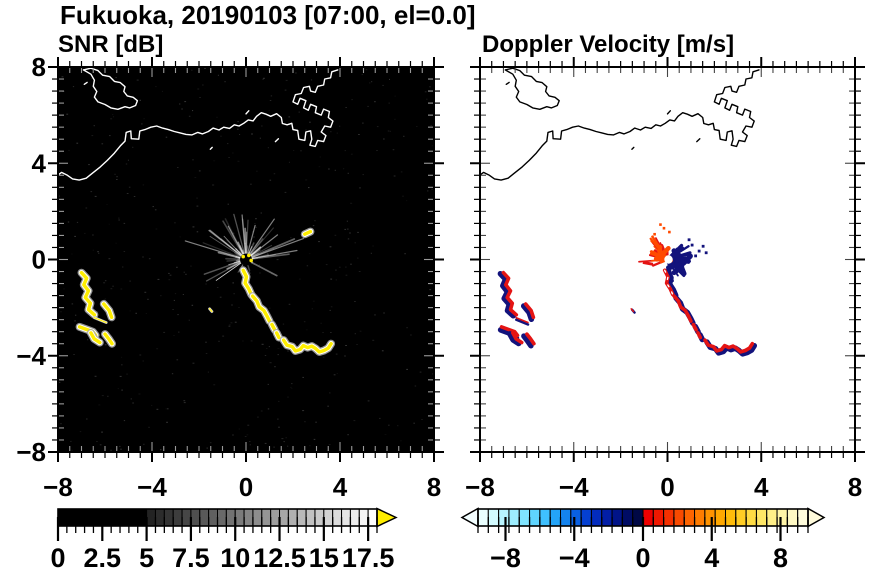 Image resolution: width=870 pixels, height=570 pixels. What do you see at coordinates (632, 310) in the screenshot?
I see `echo-toward-small-speck` at bounding box center [632, 310].